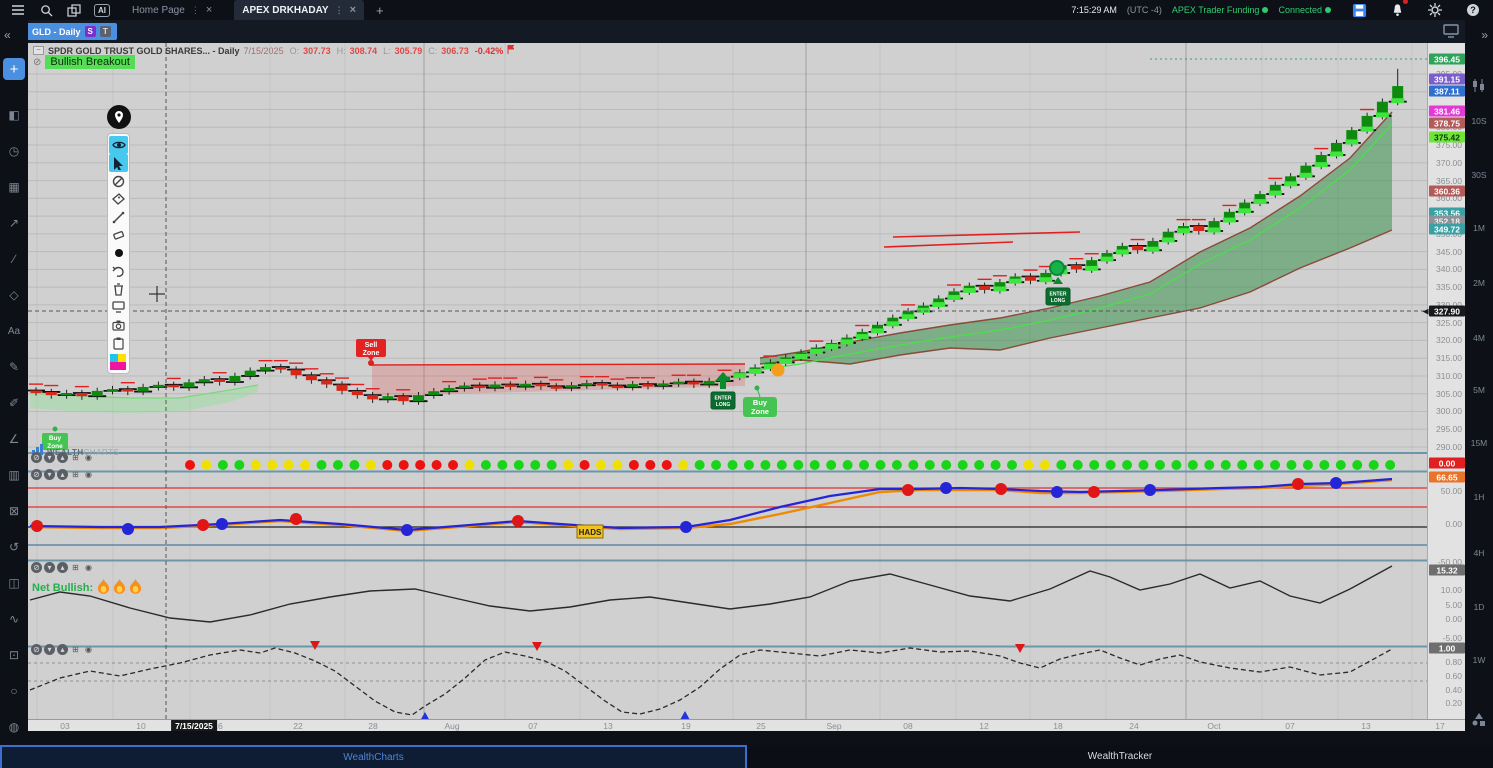 This screenshot has height=768, width=1493. Describe the element at coordinates (118, 289) in the screenshot. I see `trash-tool-icon` at that location.